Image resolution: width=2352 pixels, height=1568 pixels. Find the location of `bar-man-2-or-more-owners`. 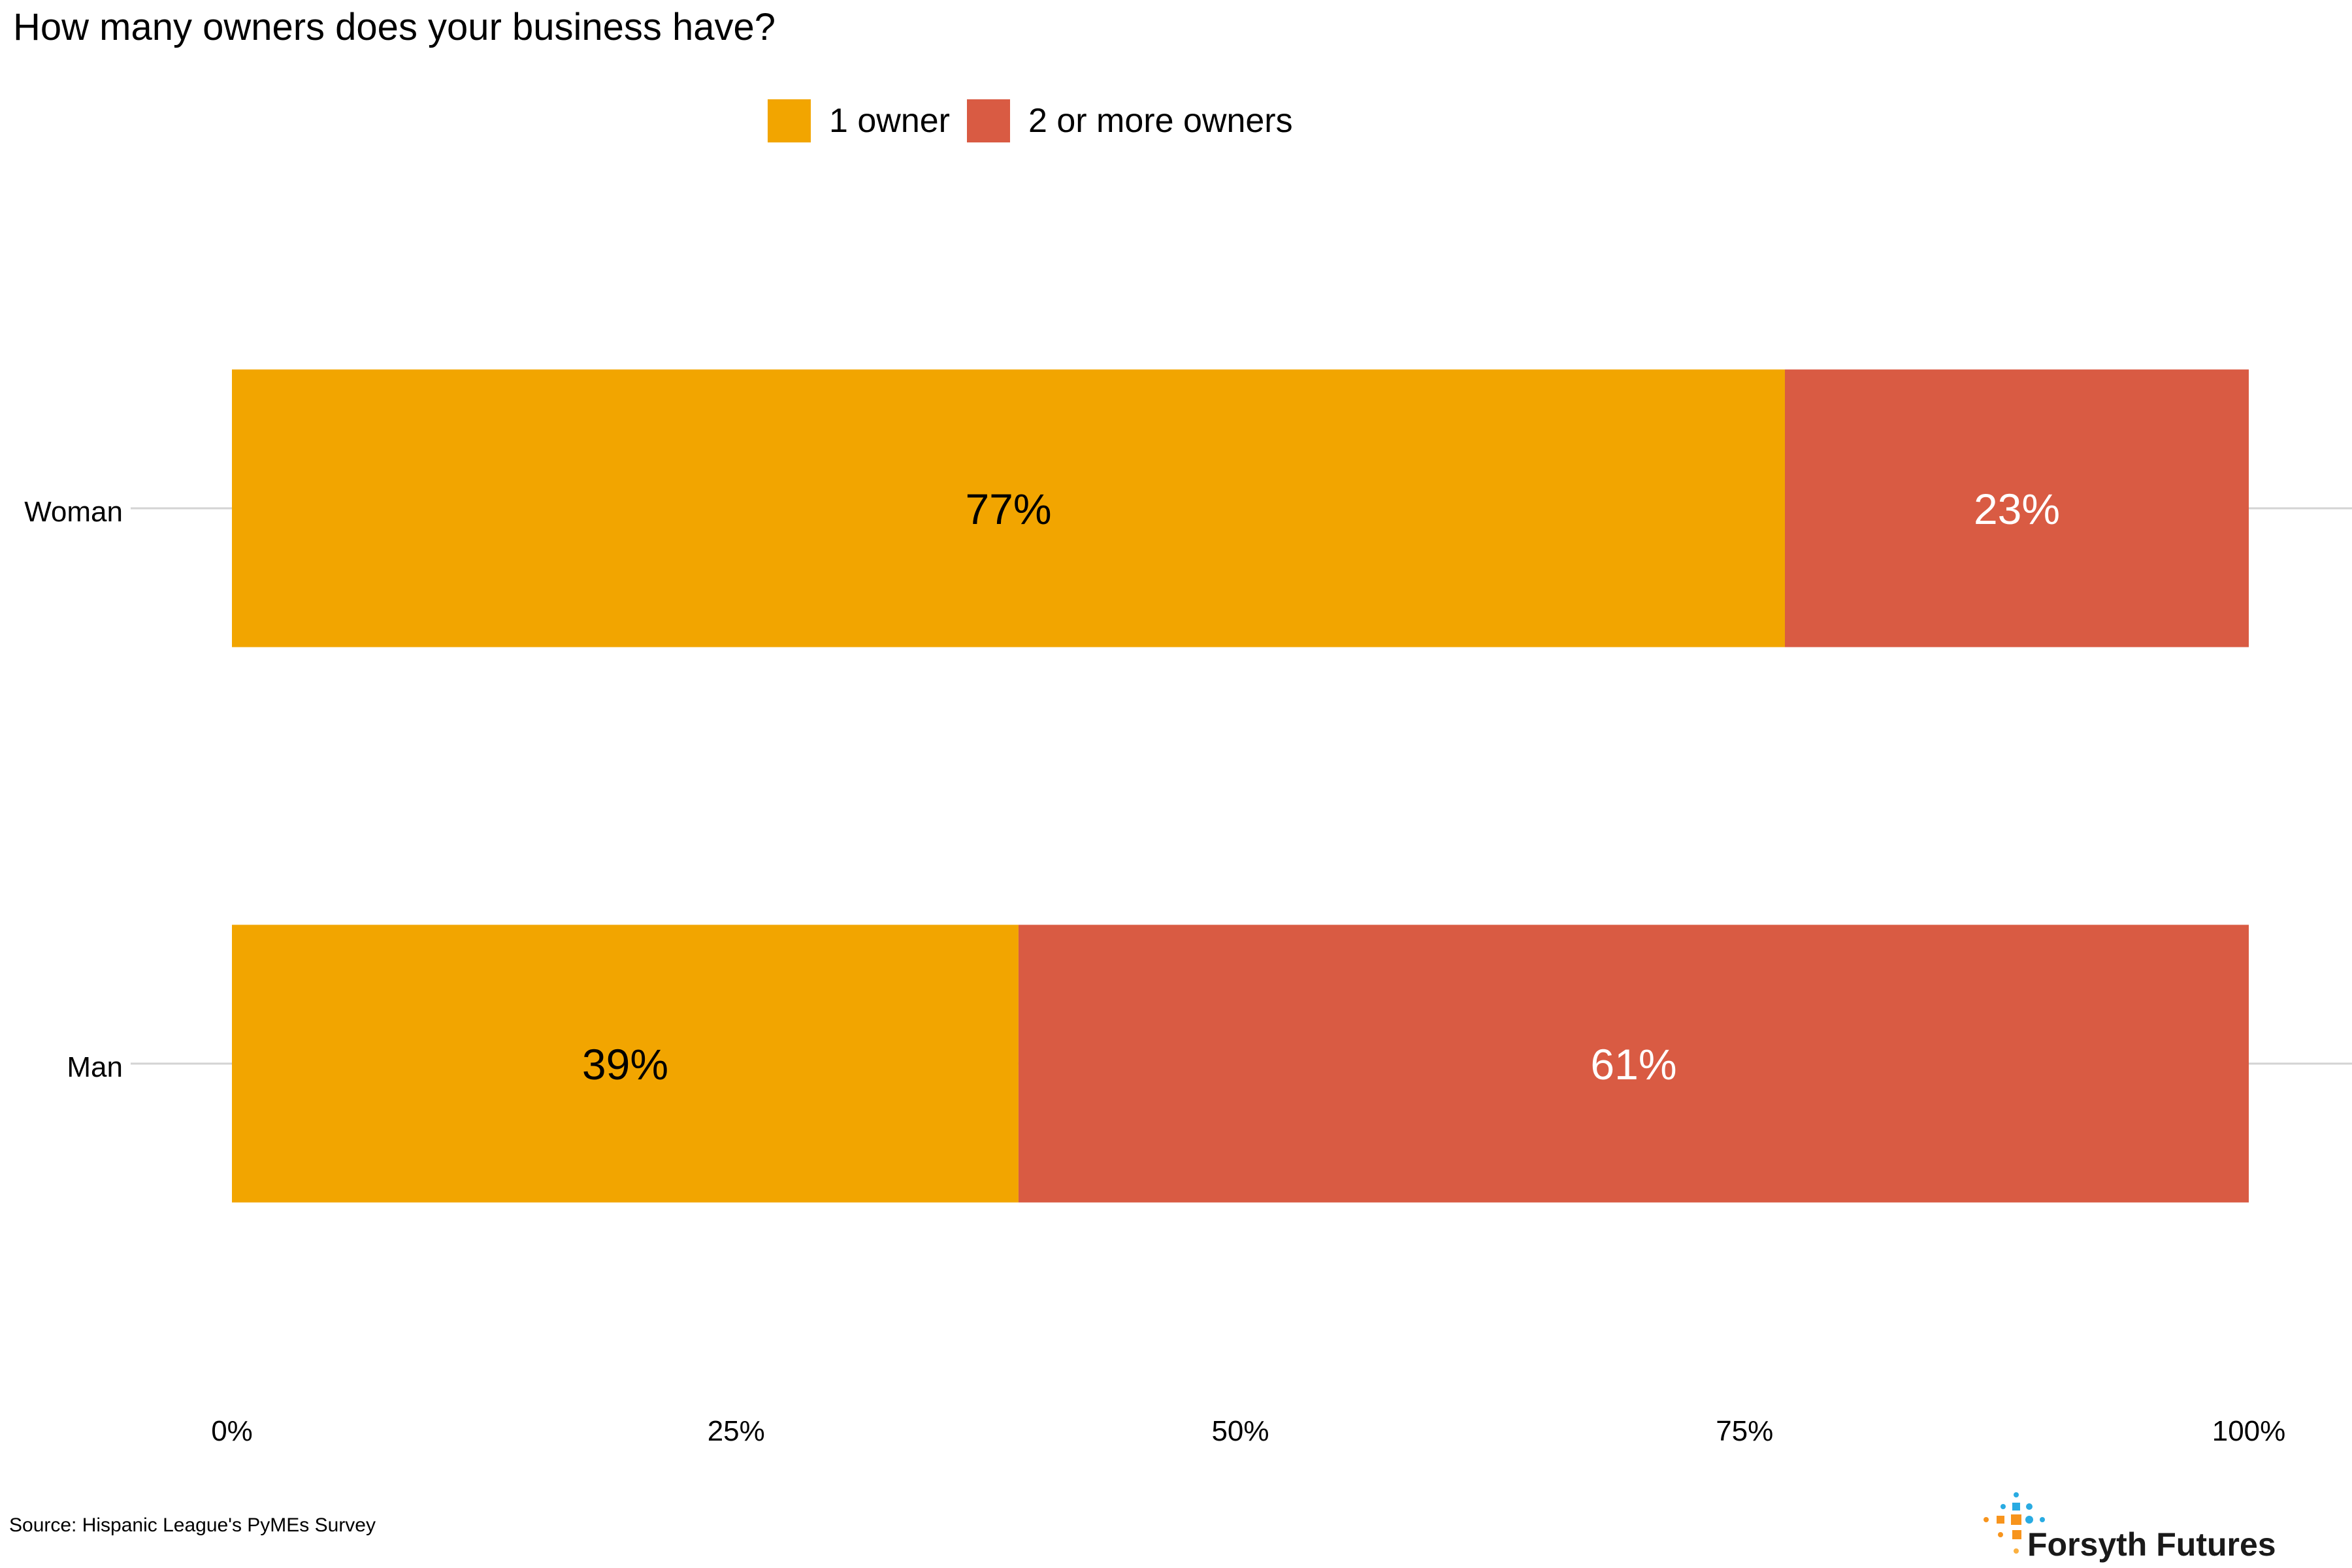

bar-man-2-or-more-owners is located at coordinates (1633, 1063).